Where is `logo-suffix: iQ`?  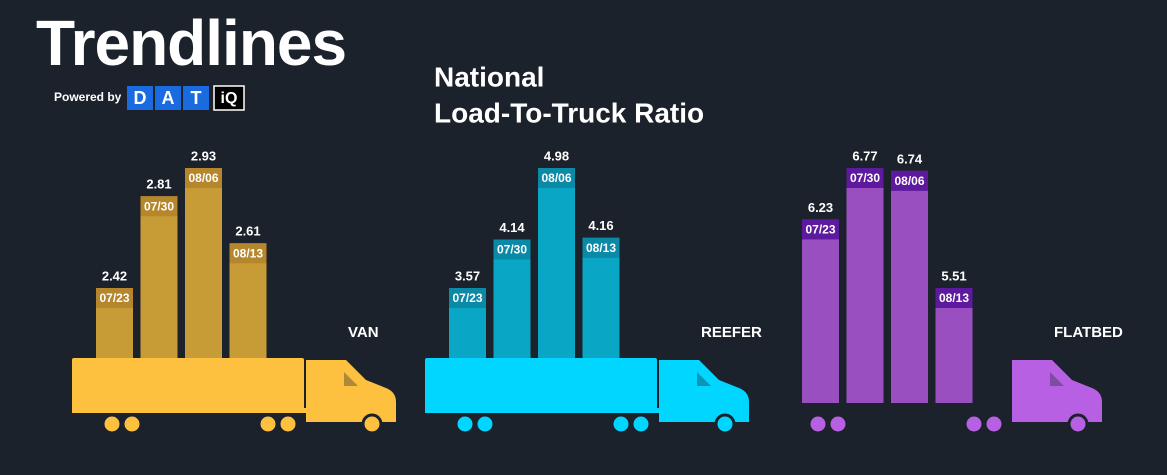 logo-suffix: iQ is located at coordinates (229, 98).